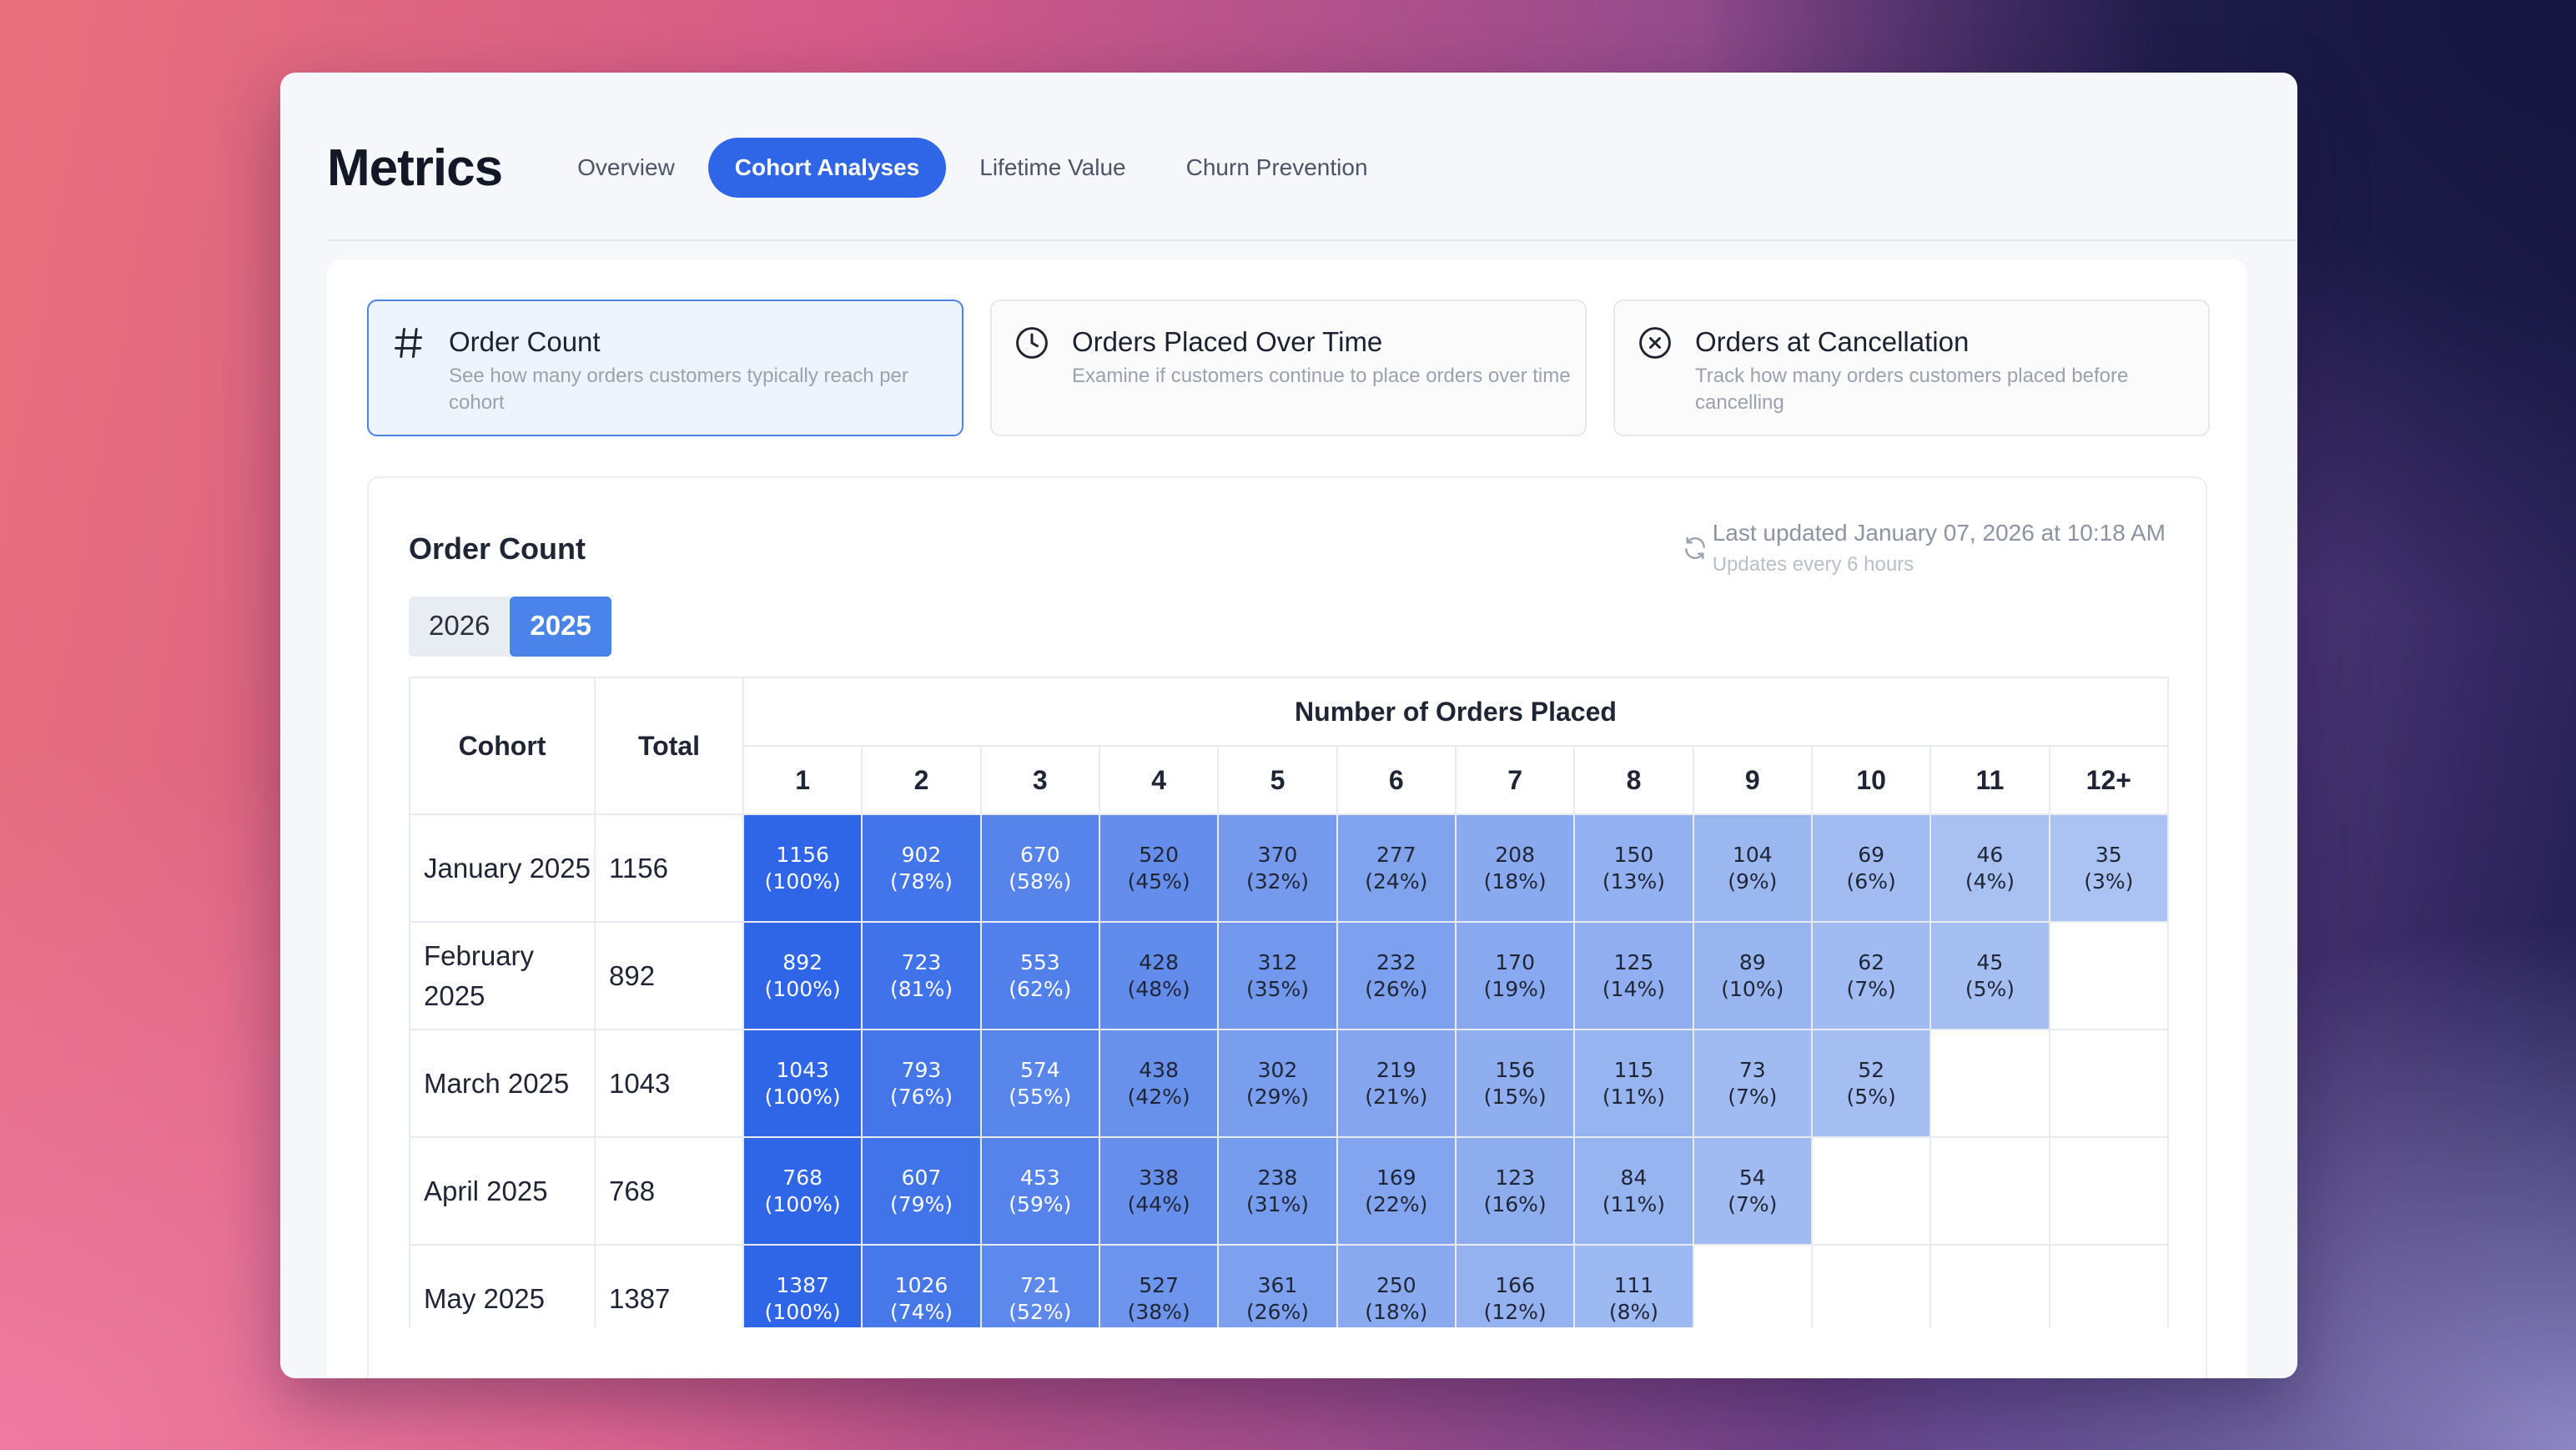  What do you see at coordinates (669, 1191) in the screenshot?
I see `cohort-total: 768` at bounding box center [669, 1191].